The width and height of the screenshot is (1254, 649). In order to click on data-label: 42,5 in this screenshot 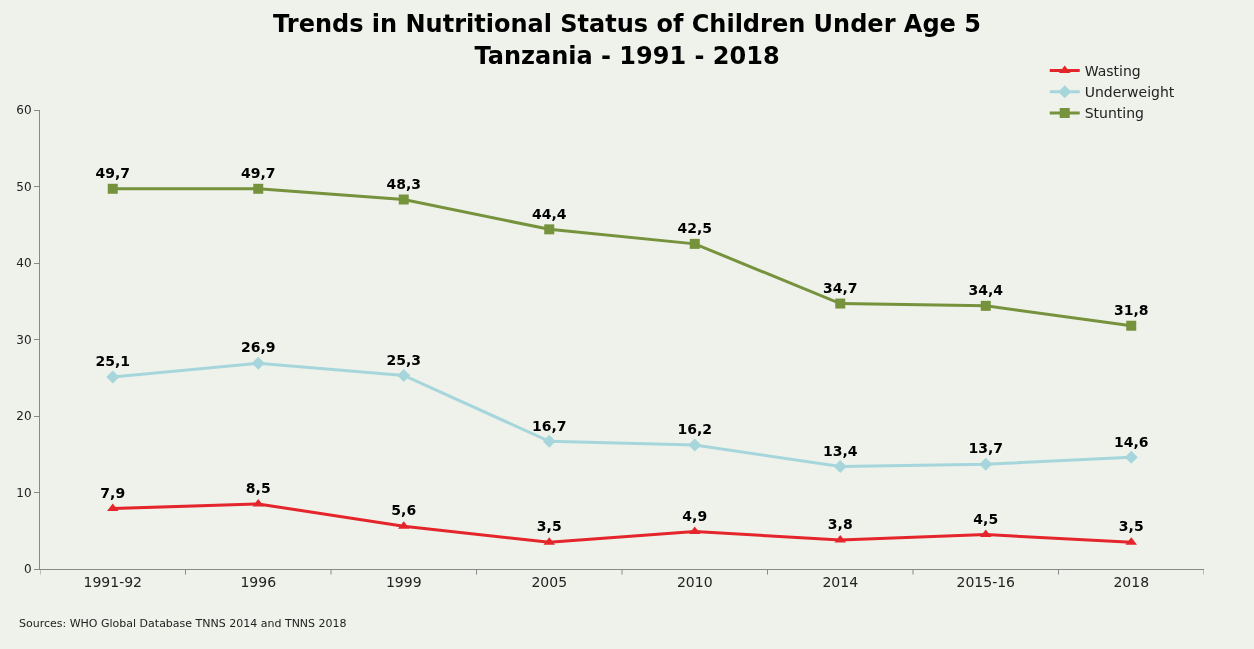, I will do `click(695, 228)`.